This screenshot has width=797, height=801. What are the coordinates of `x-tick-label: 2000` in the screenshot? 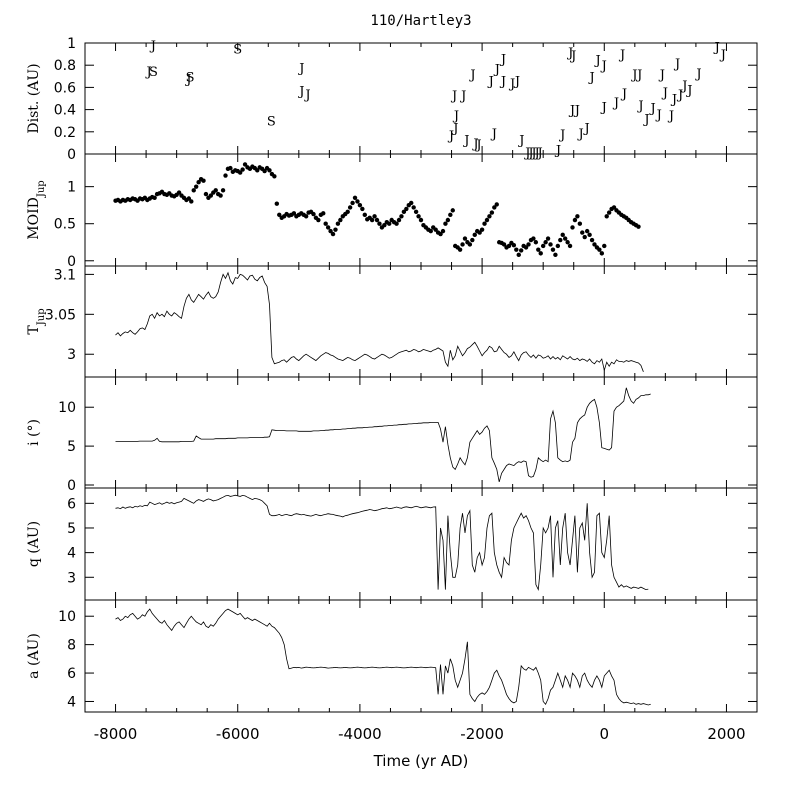 It's located at (726, 734).